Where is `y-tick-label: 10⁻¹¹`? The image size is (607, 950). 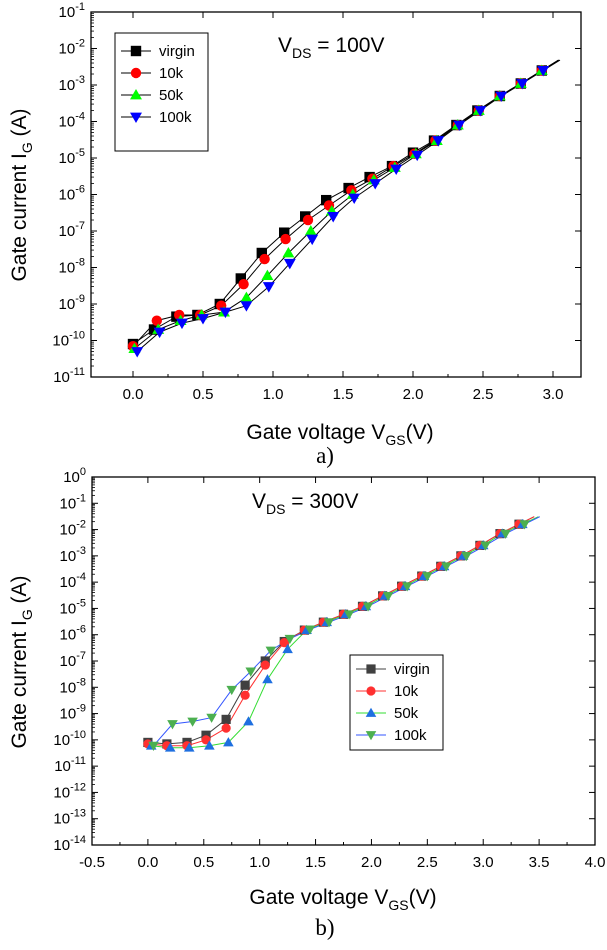 y-tick-label: 10⁻¹¹ is located at coordinates (69, 376).